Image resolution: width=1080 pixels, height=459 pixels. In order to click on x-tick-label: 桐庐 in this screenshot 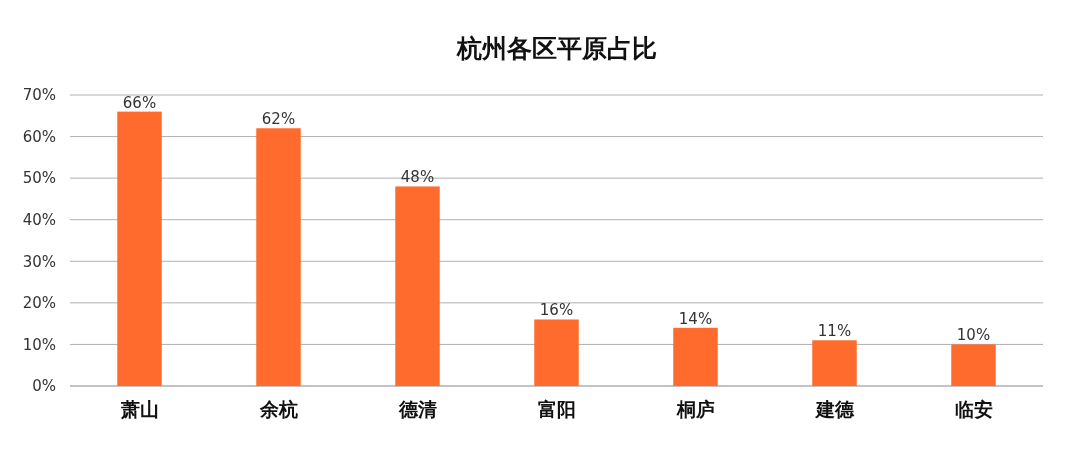, I will do `click(695, 409)`.